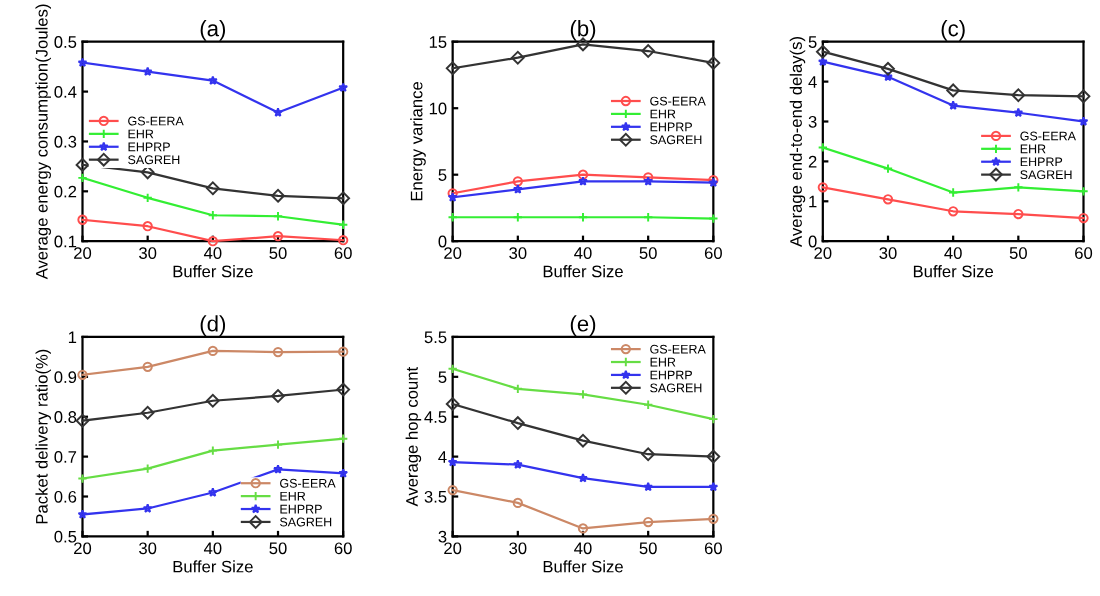 Image resolution: width=1100 pixels, height=596 pixels. Describe the element at coordinates (65, 191) in the screenshot. I see `y-tick-label: 0.2` at that location.